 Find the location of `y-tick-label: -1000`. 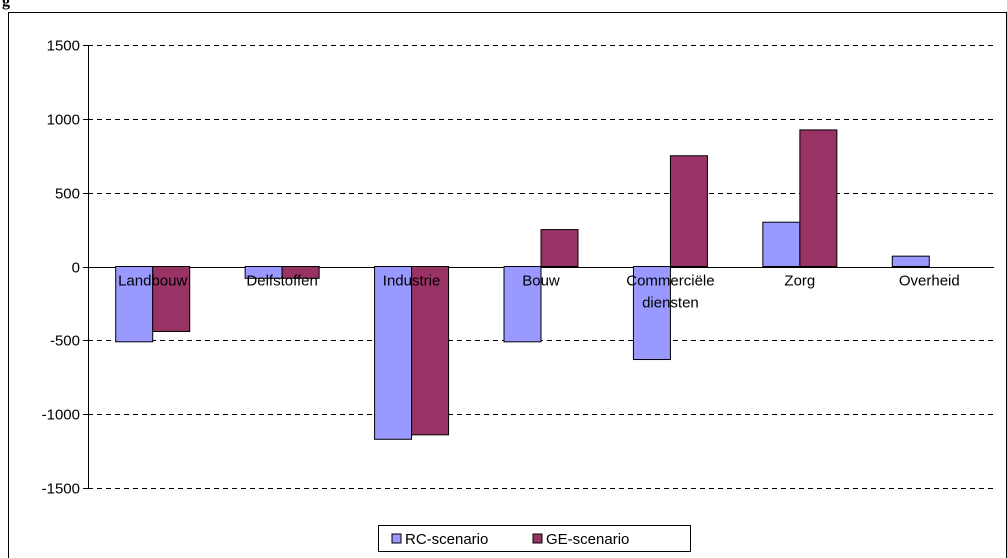

y-tick-label: -1000 is located at coordinates (61, 415).